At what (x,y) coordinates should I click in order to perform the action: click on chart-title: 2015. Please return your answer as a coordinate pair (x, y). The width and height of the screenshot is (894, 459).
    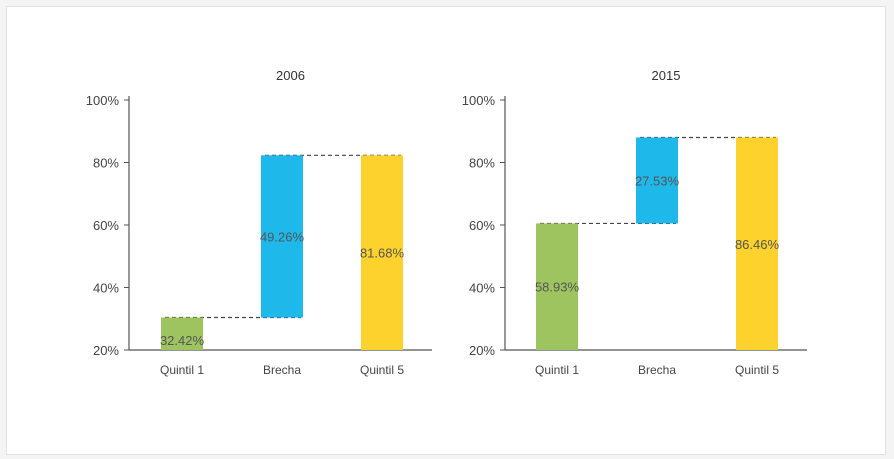
    Looking at the image, I should click on (666, 75).